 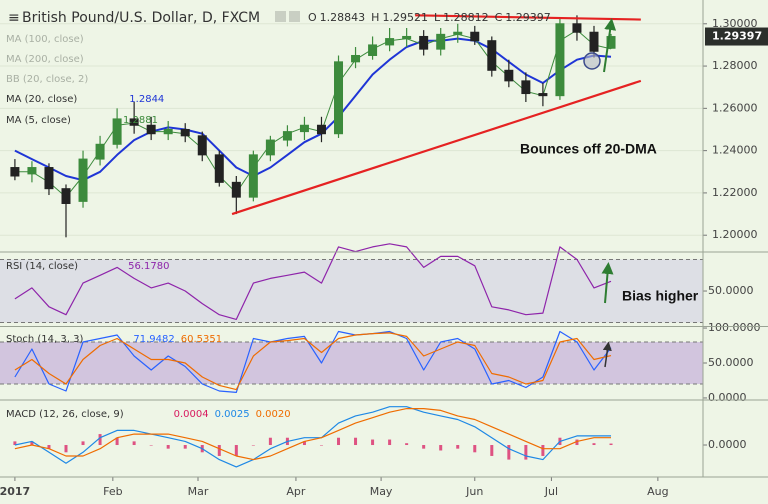 What do you see at coordinates (14, 18) in the screenshot?
I see `menu-icon: ≡` at bounding box center [14, 18].